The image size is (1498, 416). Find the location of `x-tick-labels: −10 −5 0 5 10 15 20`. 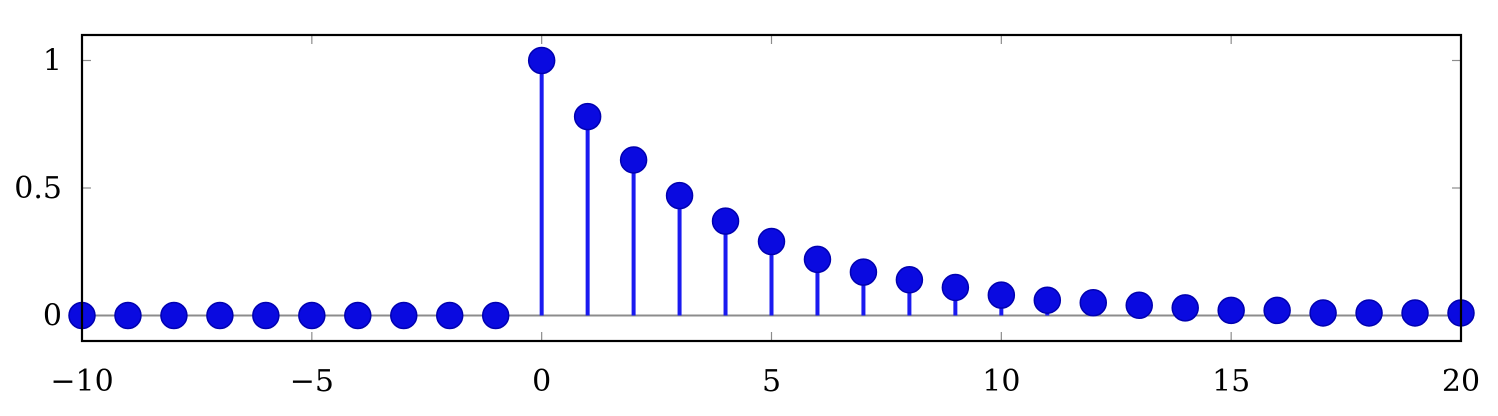

x-tick-labels: −10 −5 0 5 10 15 20 is located at coordinates (765, 381).